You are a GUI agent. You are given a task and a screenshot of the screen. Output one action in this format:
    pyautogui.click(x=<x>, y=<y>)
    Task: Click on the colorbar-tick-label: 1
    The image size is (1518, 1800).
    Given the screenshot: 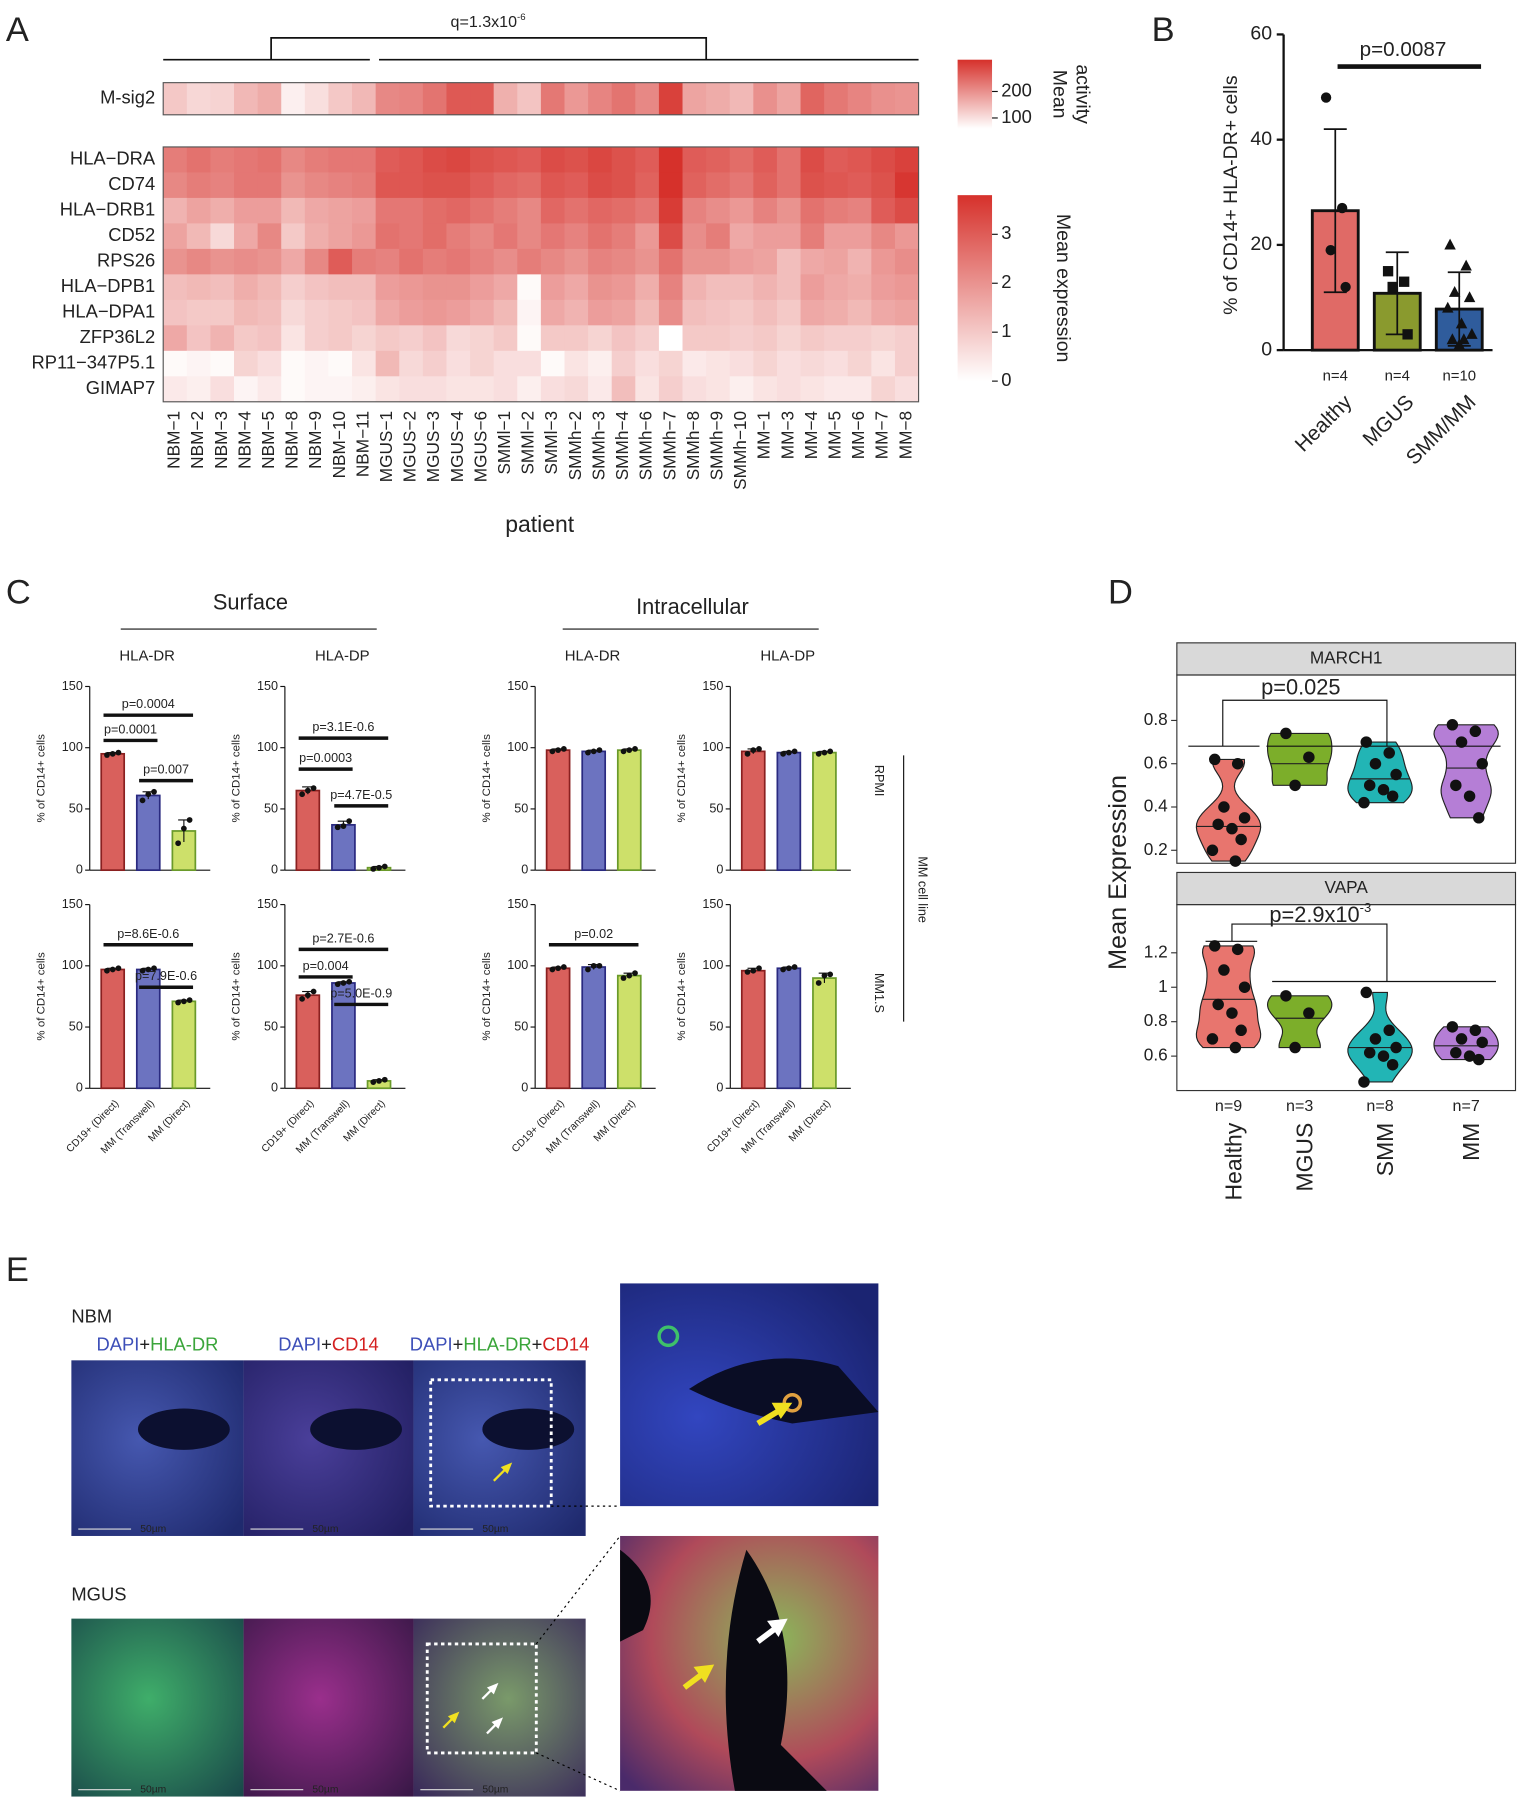 What is the action you would take?
    pyautogui.click(x=1006, y=330)
    